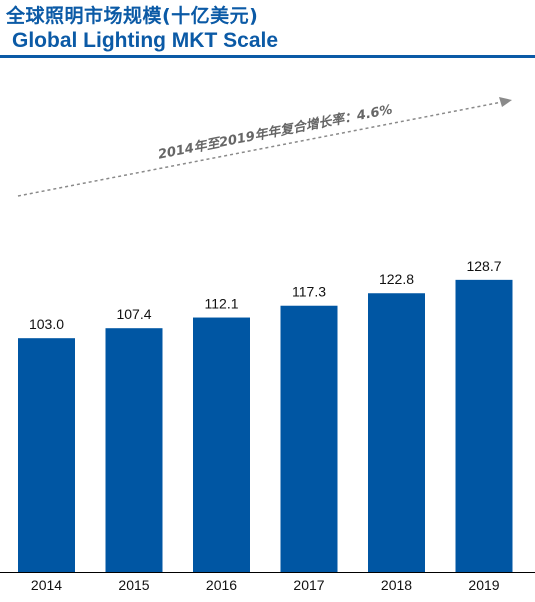 The height and width of the screenshot is (602, 535). What do you see at coordinates (132, 16) in the screenshot?
I see `chart-title-cn: 全球照明市场规模(十亿美元)` at bounding box center [132, 16].